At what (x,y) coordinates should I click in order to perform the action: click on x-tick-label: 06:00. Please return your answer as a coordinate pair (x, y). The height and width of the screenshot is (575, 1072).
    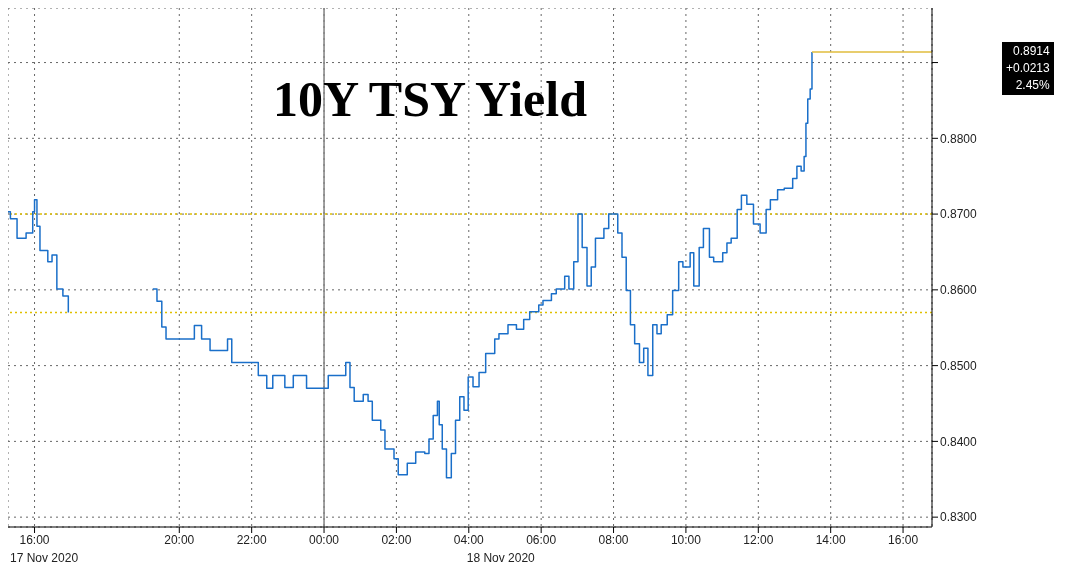
    Looking at the image, I should click on (541, 539).